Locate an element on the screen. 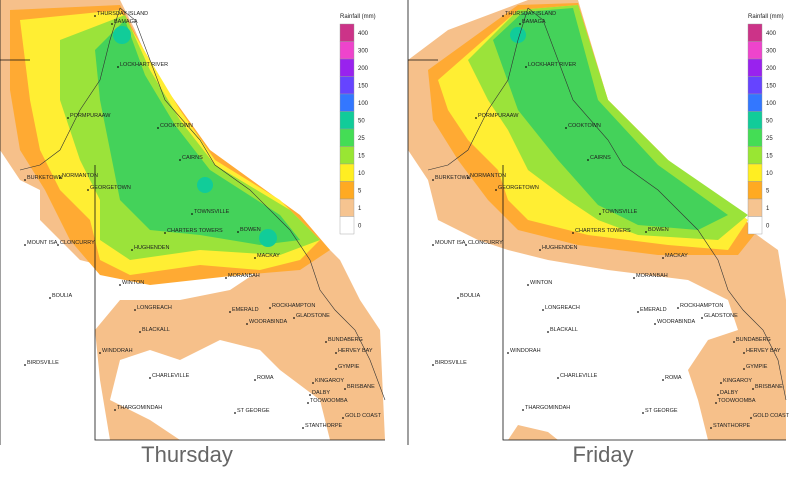  town-label: STANTHORPE is located at coordinates (324, 426).